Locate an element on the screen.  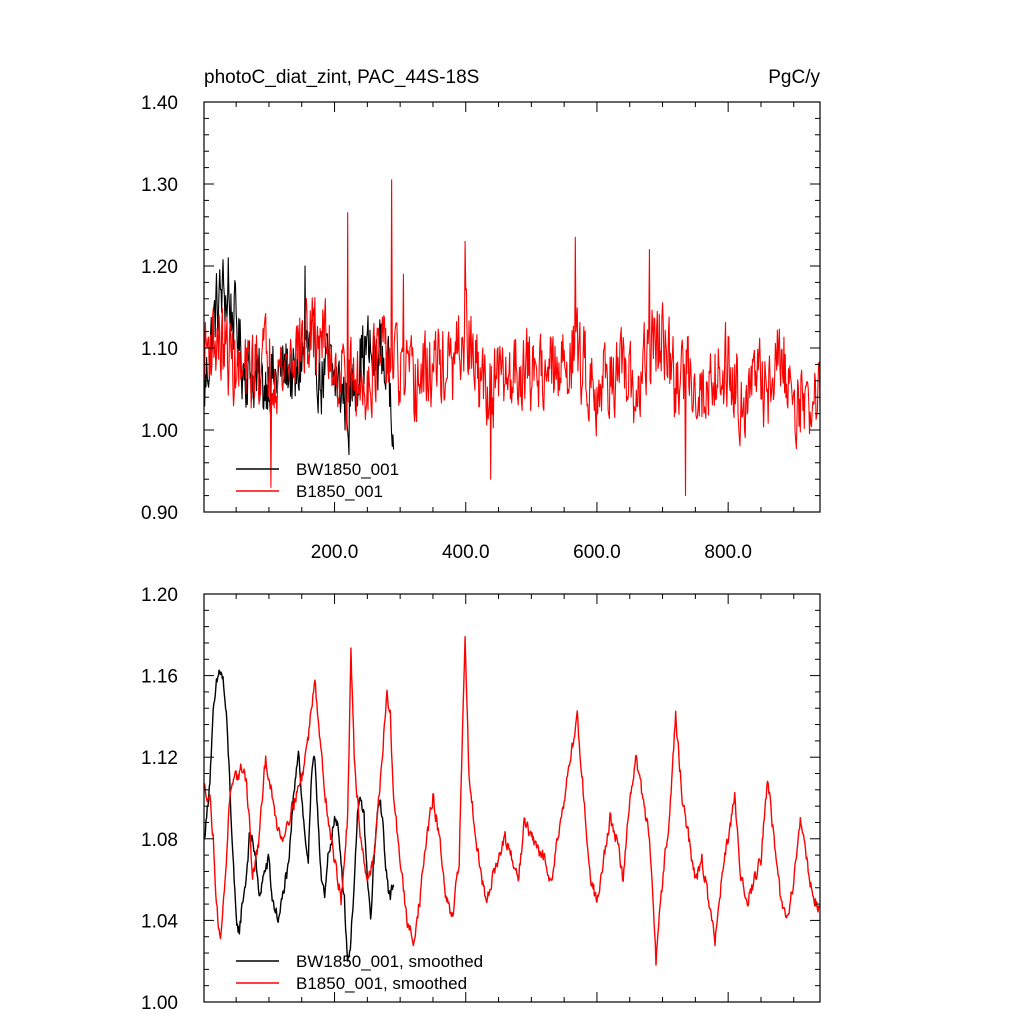
y-tick-label: 0.90 is located at coordinates (159, 513).